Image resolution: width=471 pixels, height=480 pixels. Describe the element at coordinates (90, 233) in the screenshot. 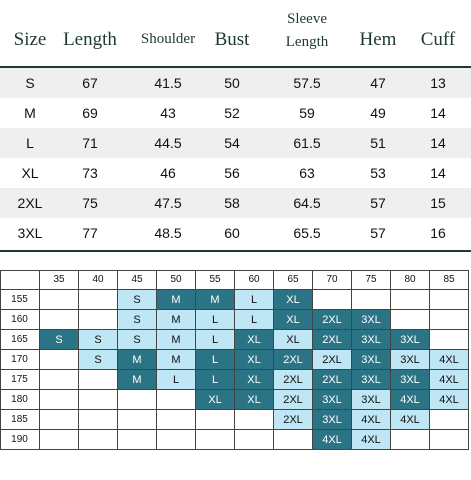

I see `table-cell: 77` at that location.